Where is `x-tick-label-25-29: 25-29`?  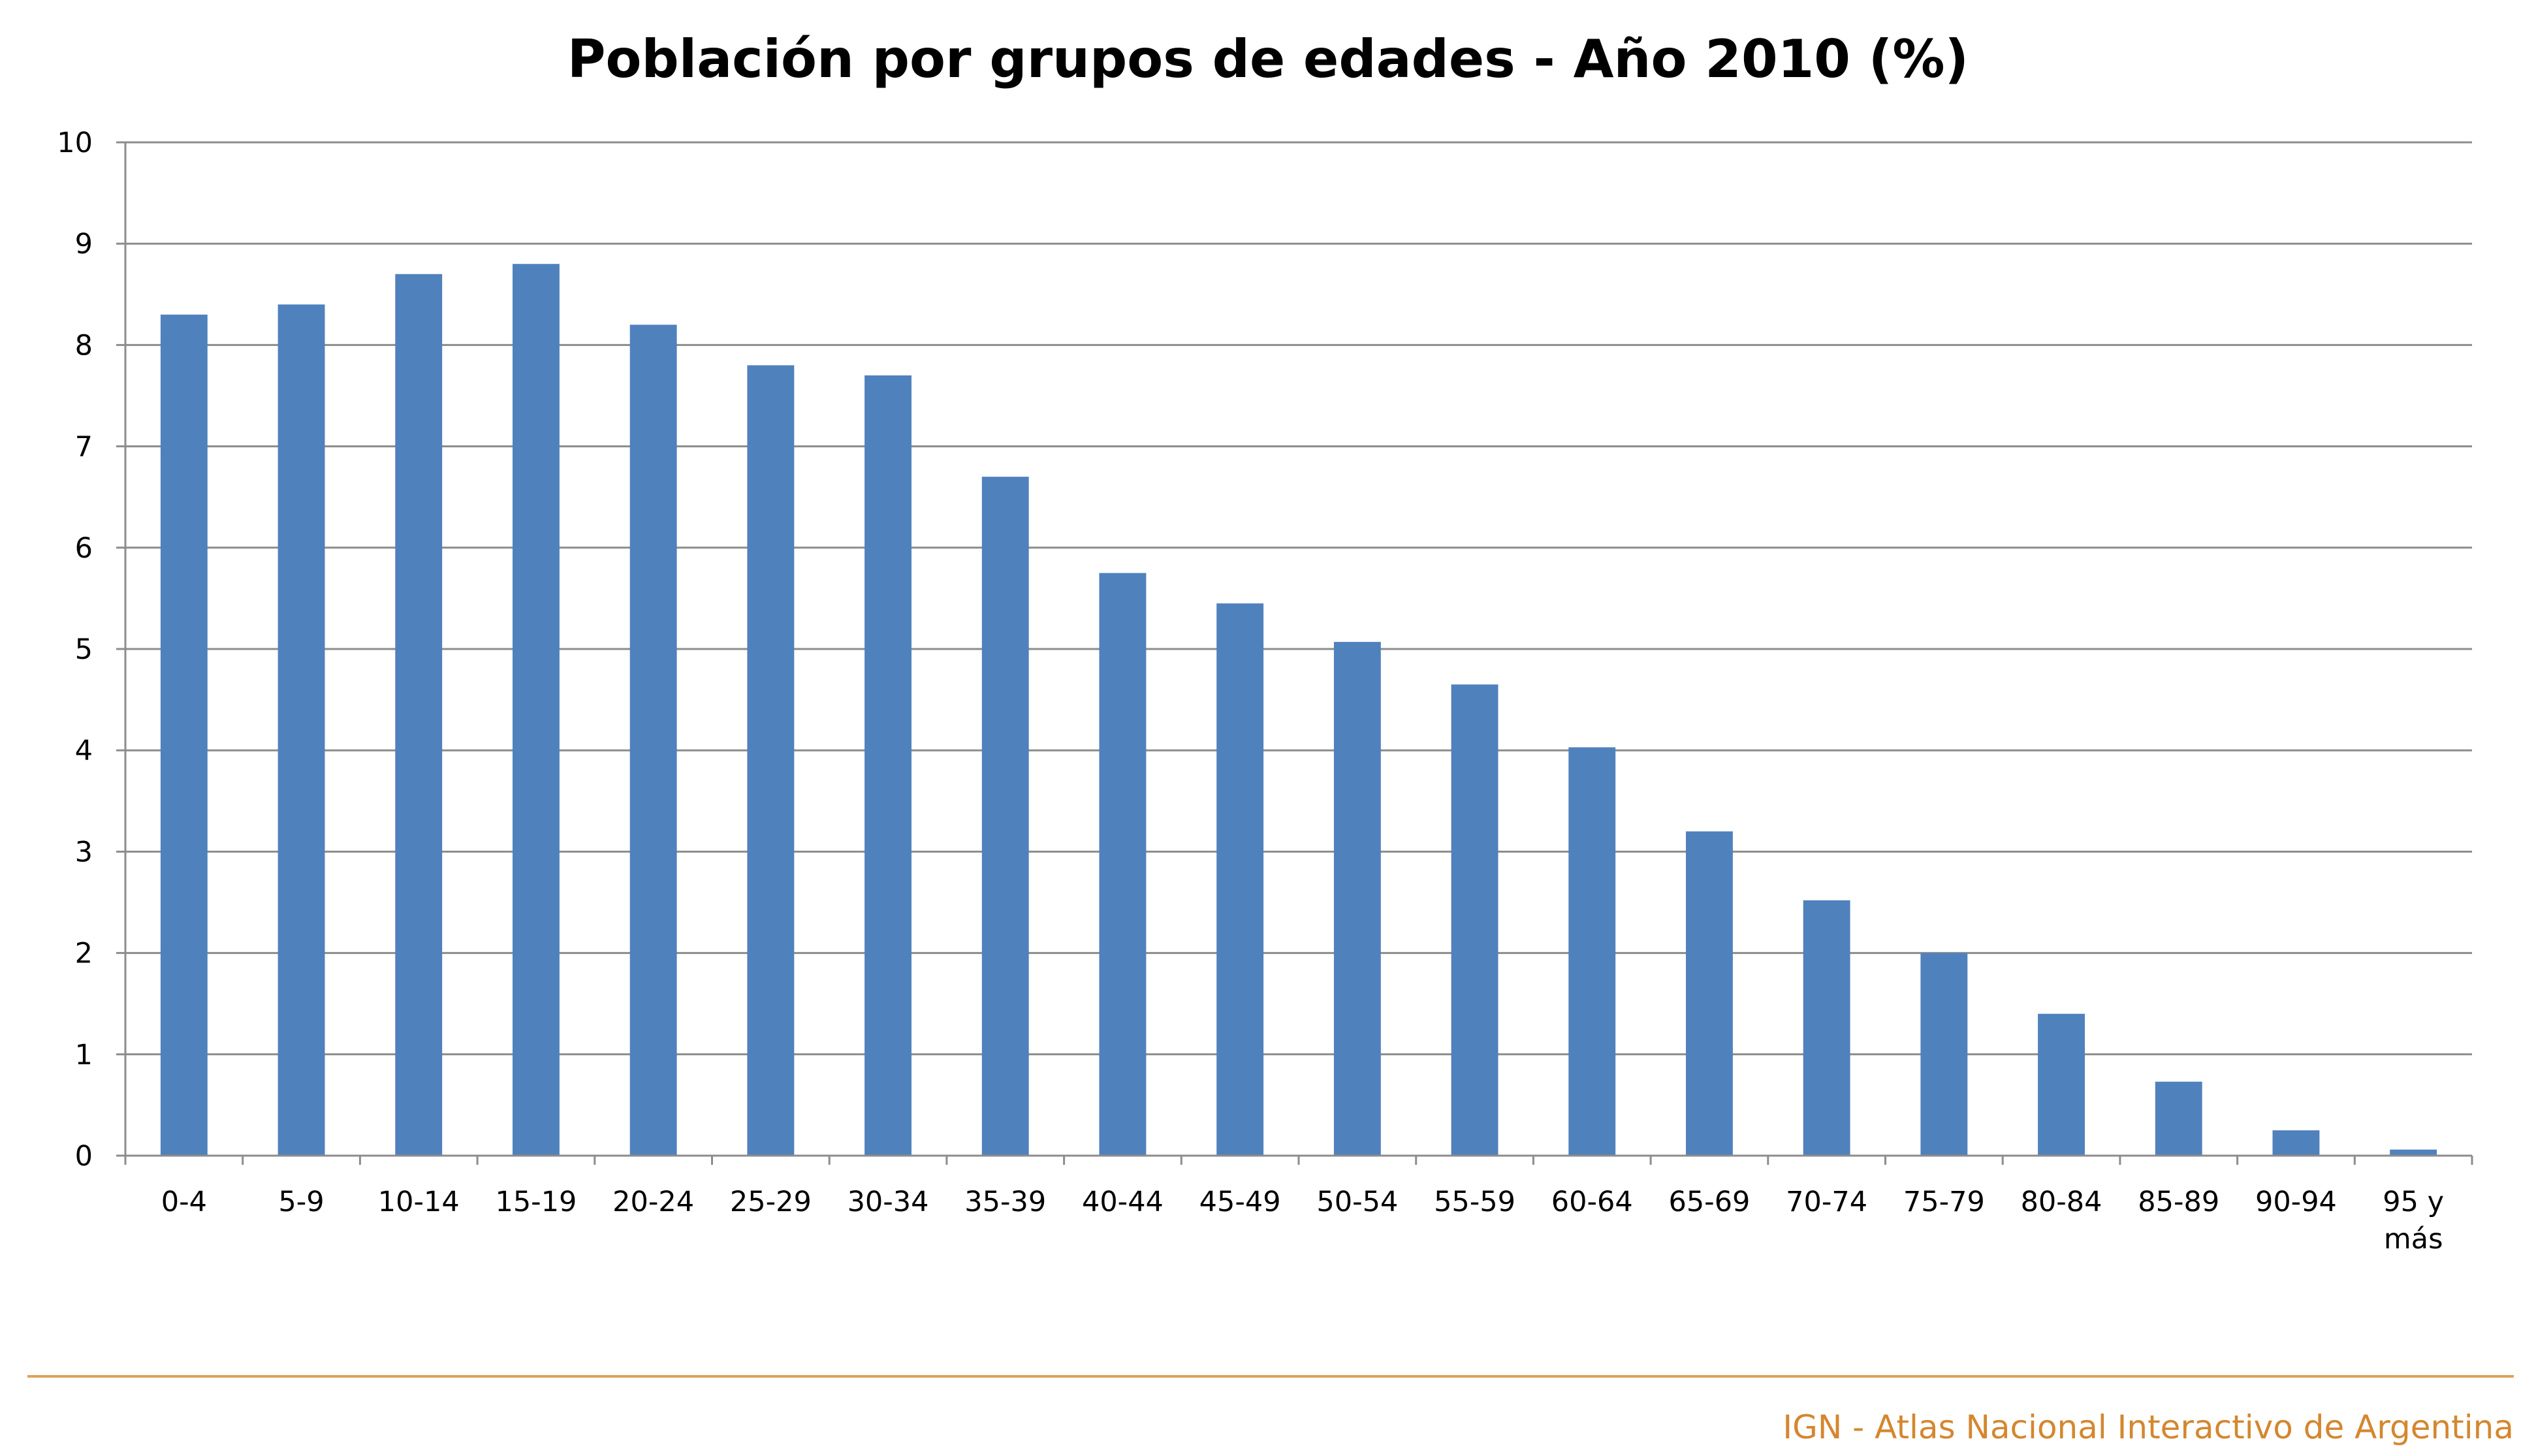
x-tick-label-25-29: 25-29 is located at coordinates (771, 1202).